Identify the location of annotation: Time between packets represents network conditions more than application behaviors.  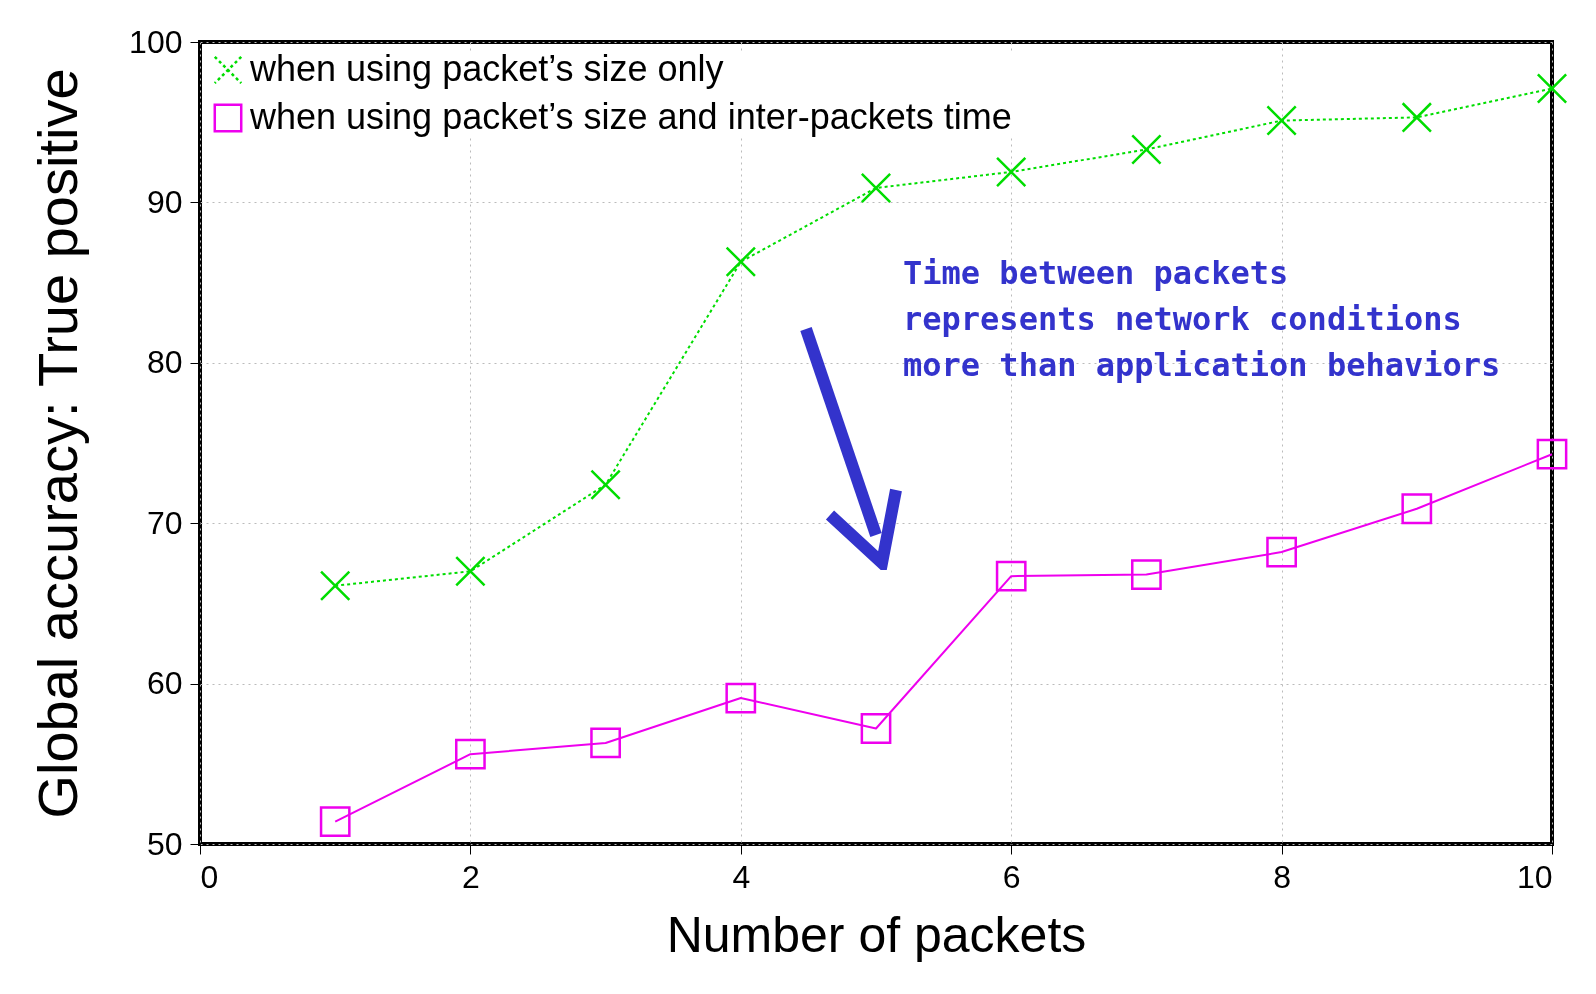
(1202, 318).